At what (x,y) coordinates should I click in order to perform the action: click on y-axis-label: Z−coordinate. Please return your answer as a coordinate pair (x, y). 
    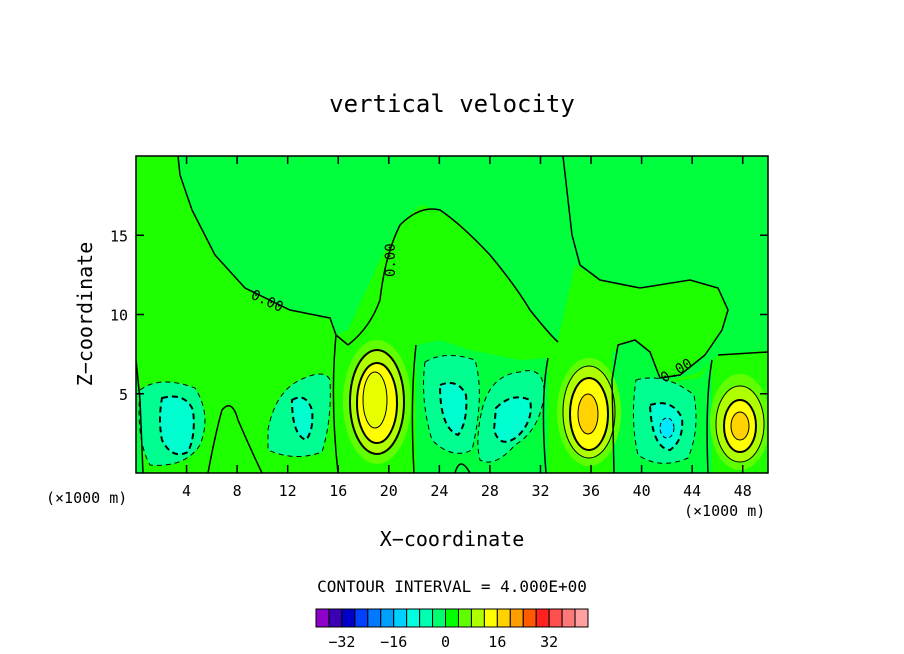
    Looking at the image, I should click on (85, 314).